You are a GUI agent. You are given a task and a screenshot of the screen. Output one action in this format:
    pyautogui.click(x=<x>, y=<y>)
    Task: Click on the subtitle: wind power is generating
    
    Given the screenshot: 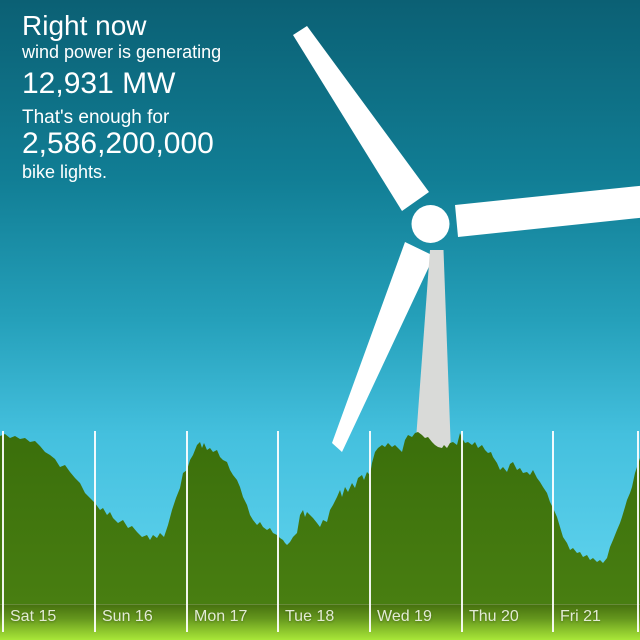 What is the action you would take?
    pyautogui.click(x=122, y=52)
    